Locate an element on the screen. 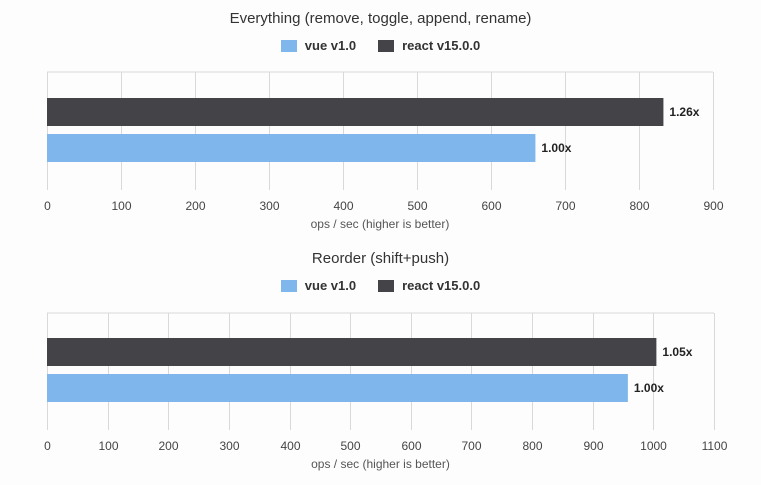 This screenshot has height=485, width=761. bar-label-react: 1.05x is located at coordinates (677, 352).